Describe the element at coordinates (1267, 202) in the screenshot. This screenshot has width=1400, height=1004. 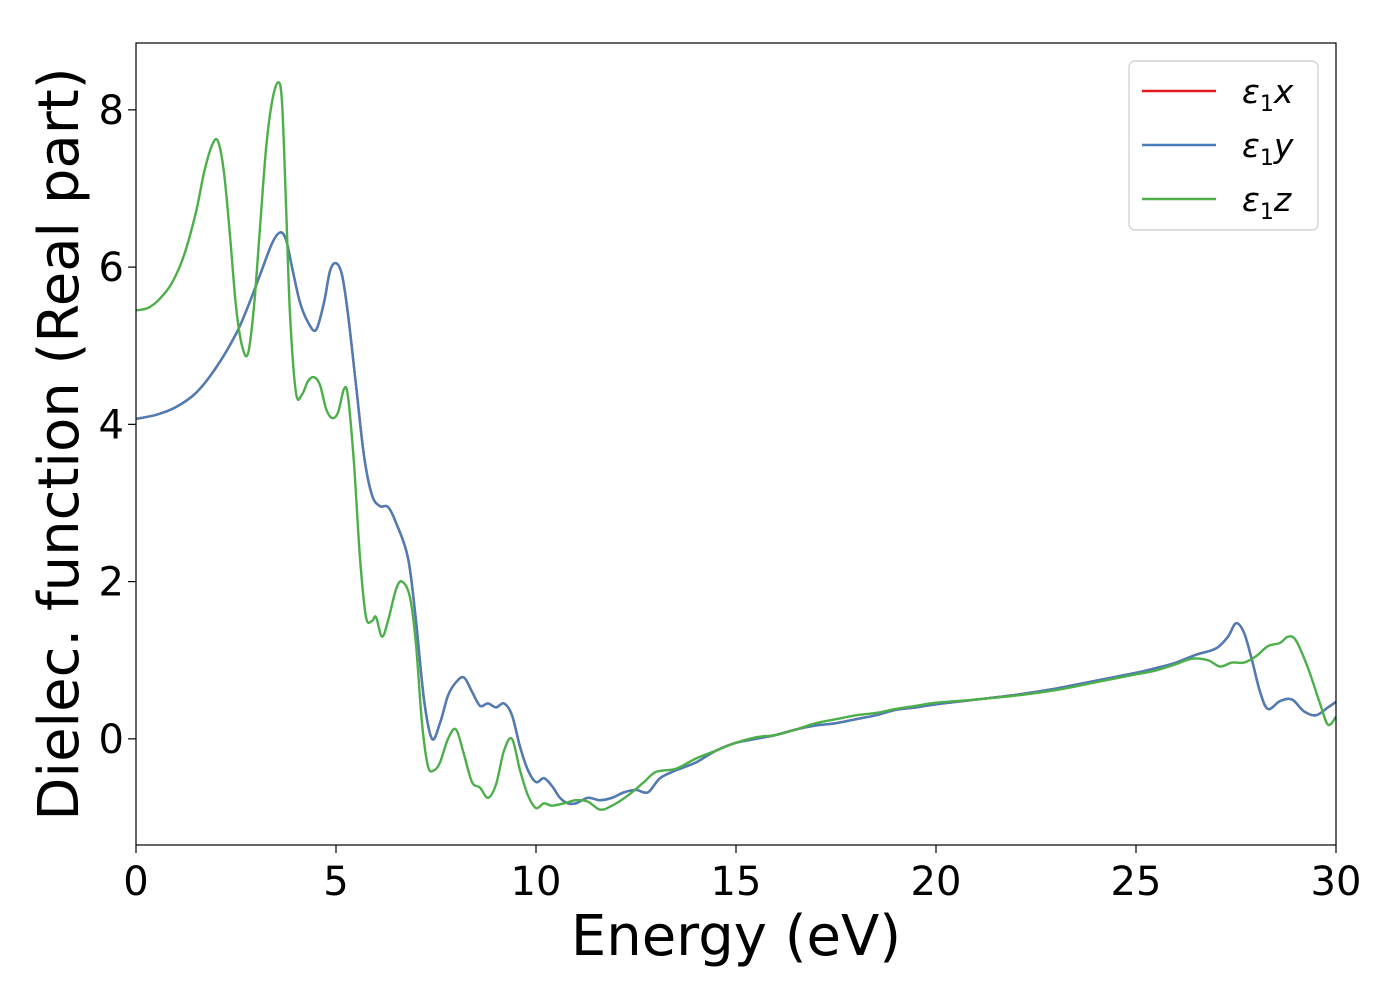
I see `legend-label-z: ε1z` at that location.